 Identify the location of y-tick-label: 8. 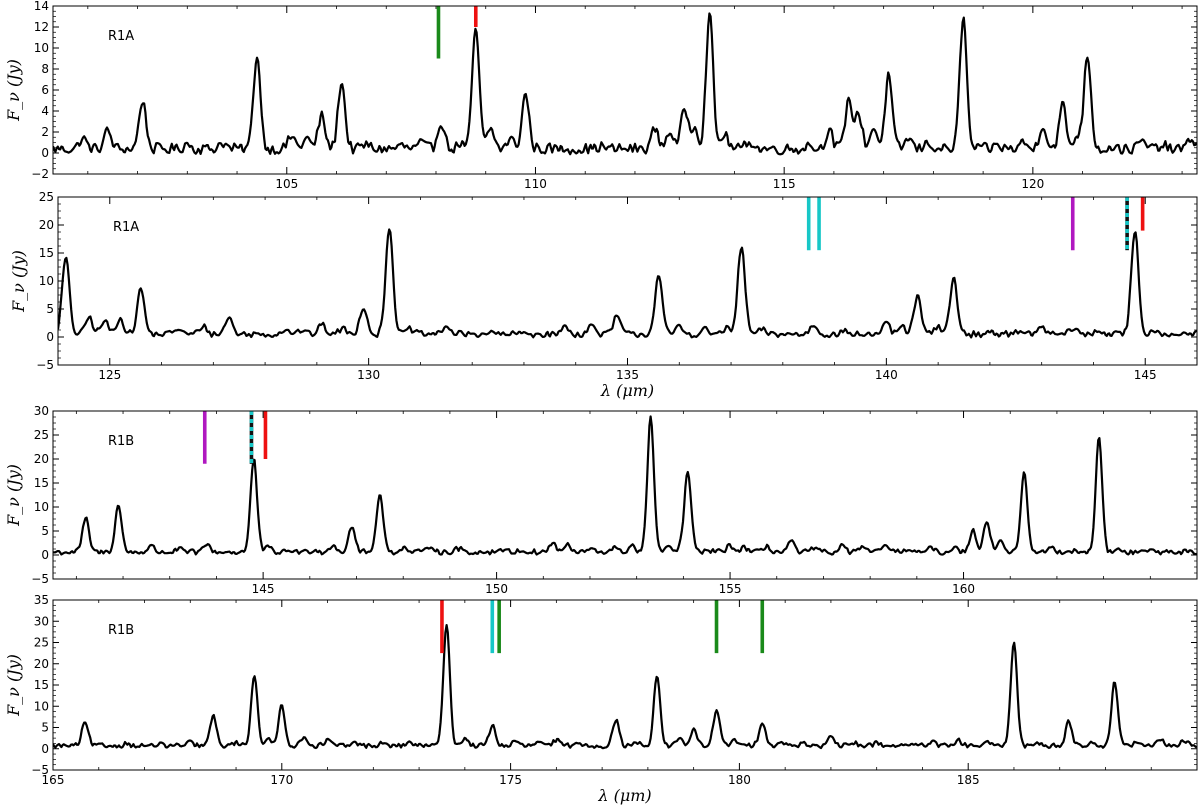
(45, 69).